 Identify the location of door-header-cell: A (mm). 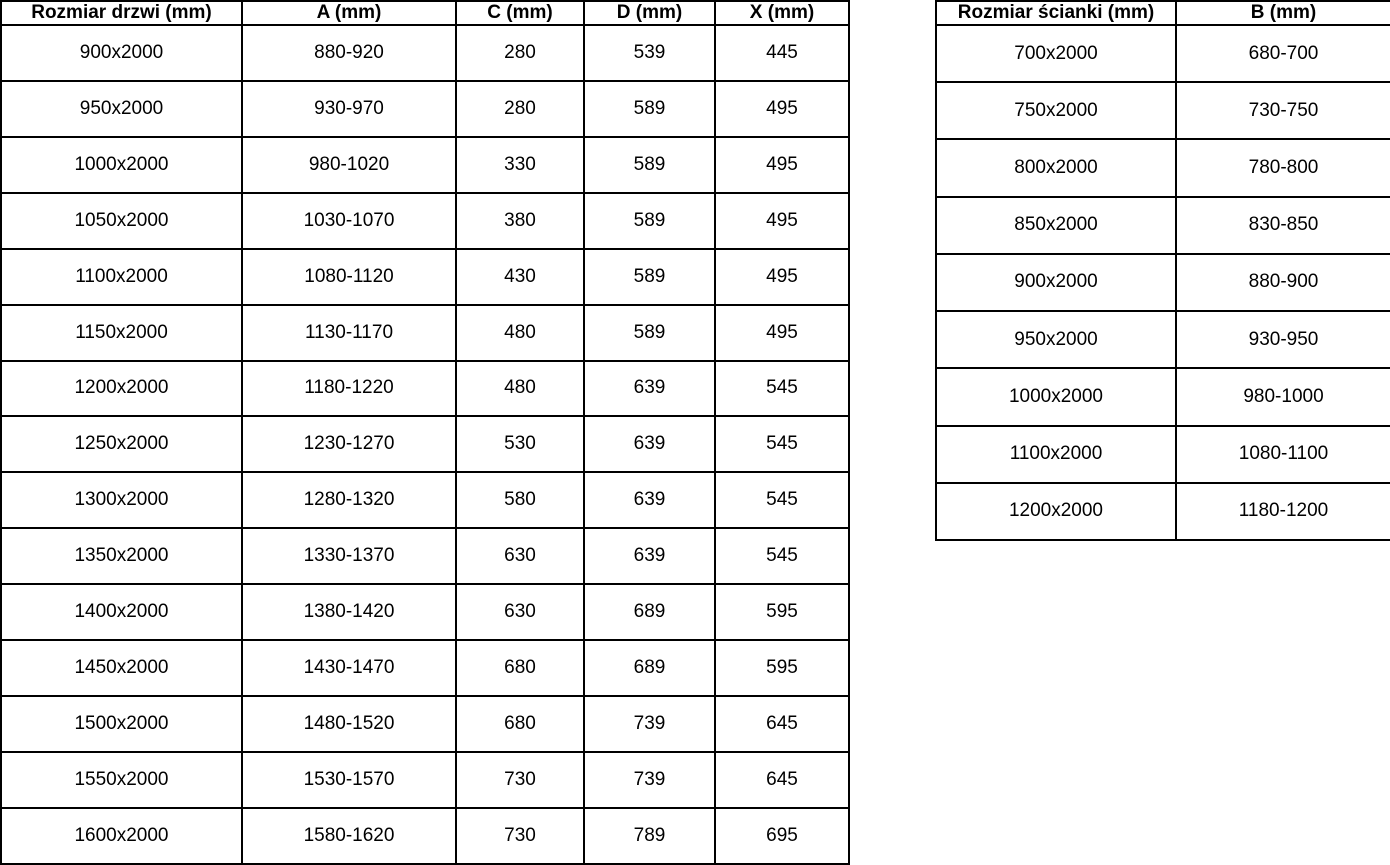
(349, 13).